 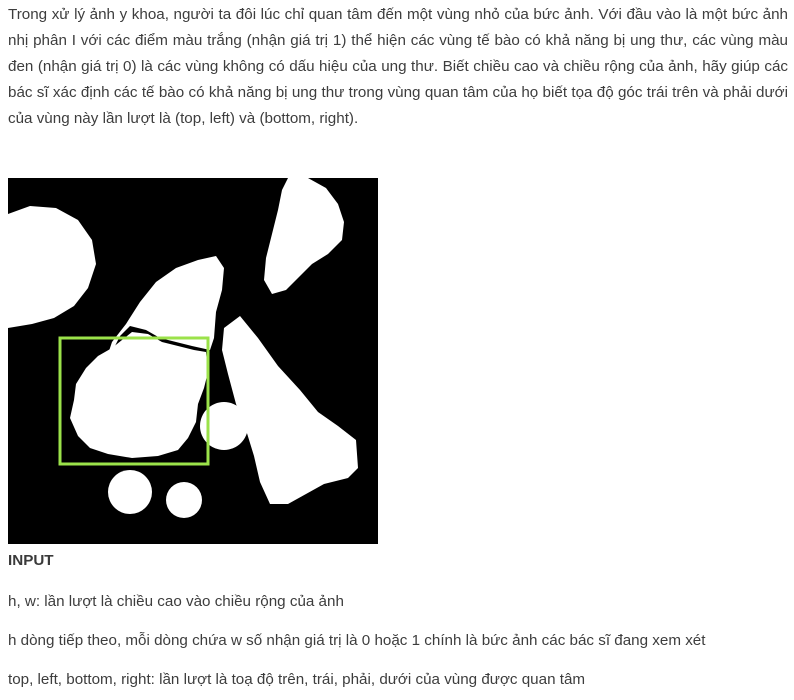 I want to click on cell-region-small-middle, so click(x=224, y=426).